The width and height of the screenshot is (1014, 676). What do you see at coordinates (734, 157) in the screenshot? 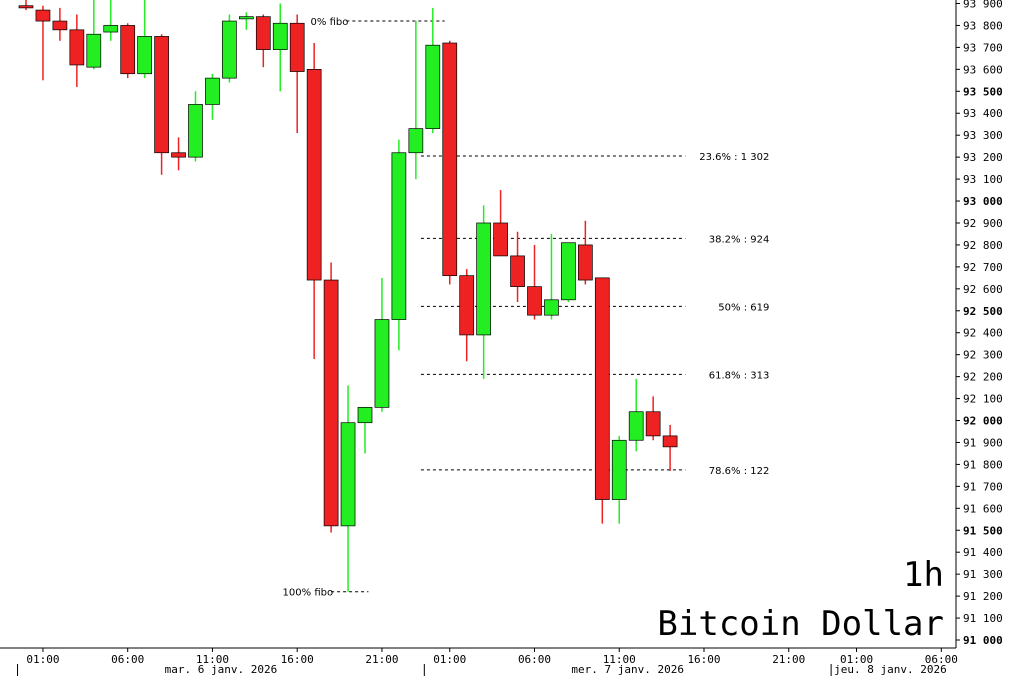
I see `fibo-label: 23.6% : 1 302` at bounding box center [734, 157].